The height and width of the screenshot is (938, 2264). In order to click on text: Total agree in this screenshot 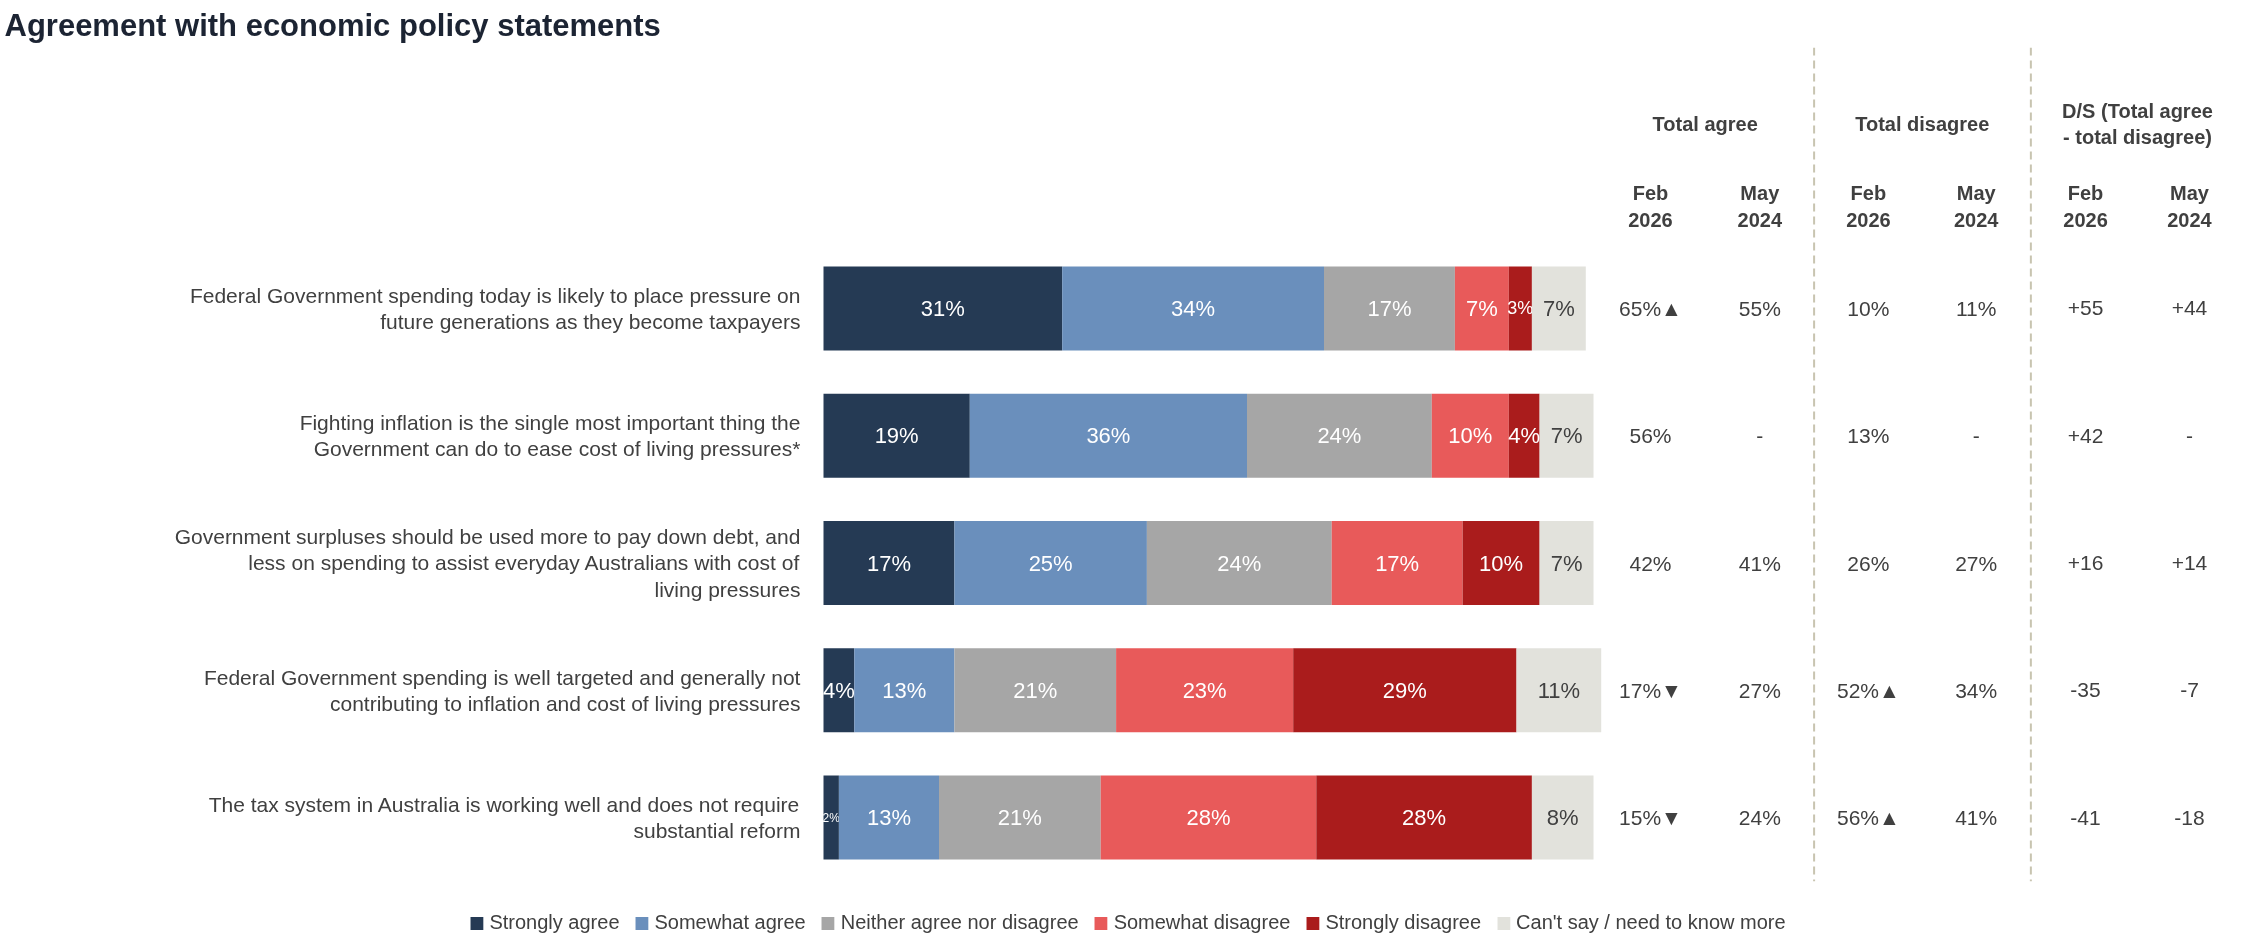, I will do `click(1705, 123)`.